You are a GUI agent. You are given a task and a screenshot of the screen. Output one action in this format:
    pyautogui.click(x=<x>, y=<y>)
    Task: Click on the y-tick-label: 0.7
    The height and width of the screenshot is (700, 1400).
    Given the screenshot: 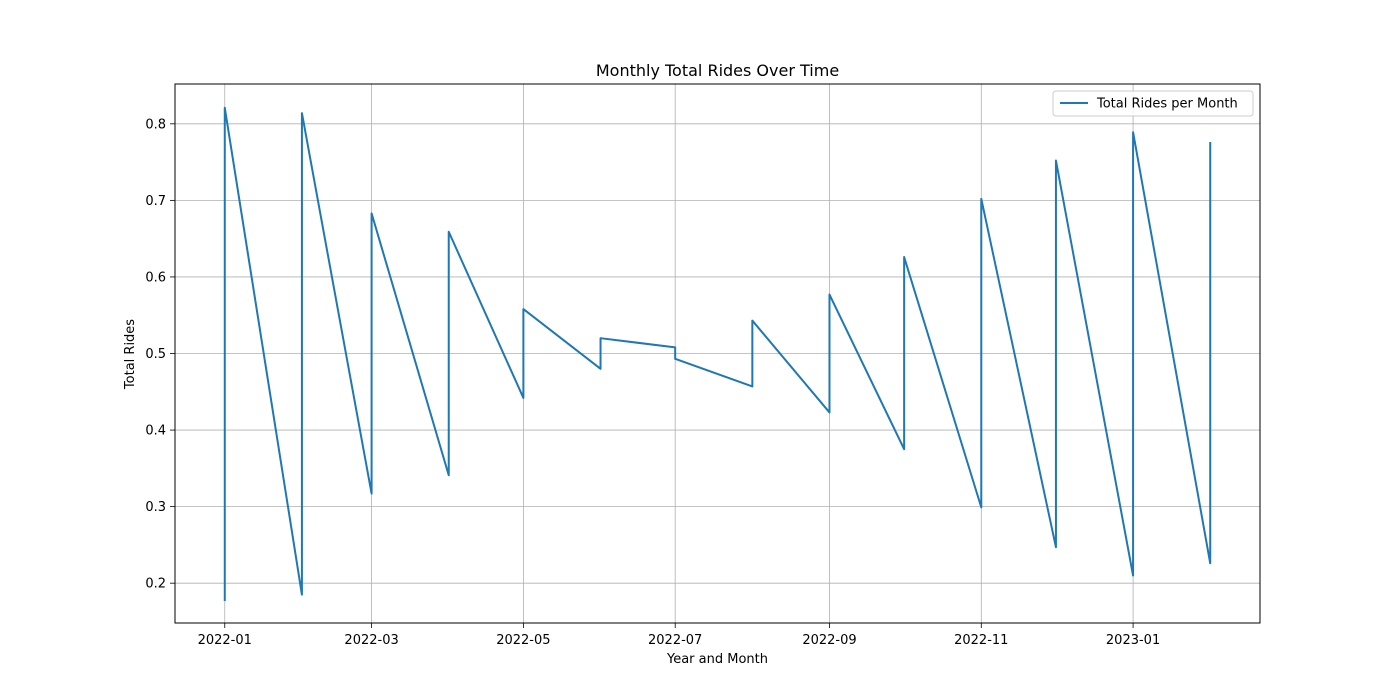 What is the action you would take?
    pyautogui.click(x=155, y=201)
    